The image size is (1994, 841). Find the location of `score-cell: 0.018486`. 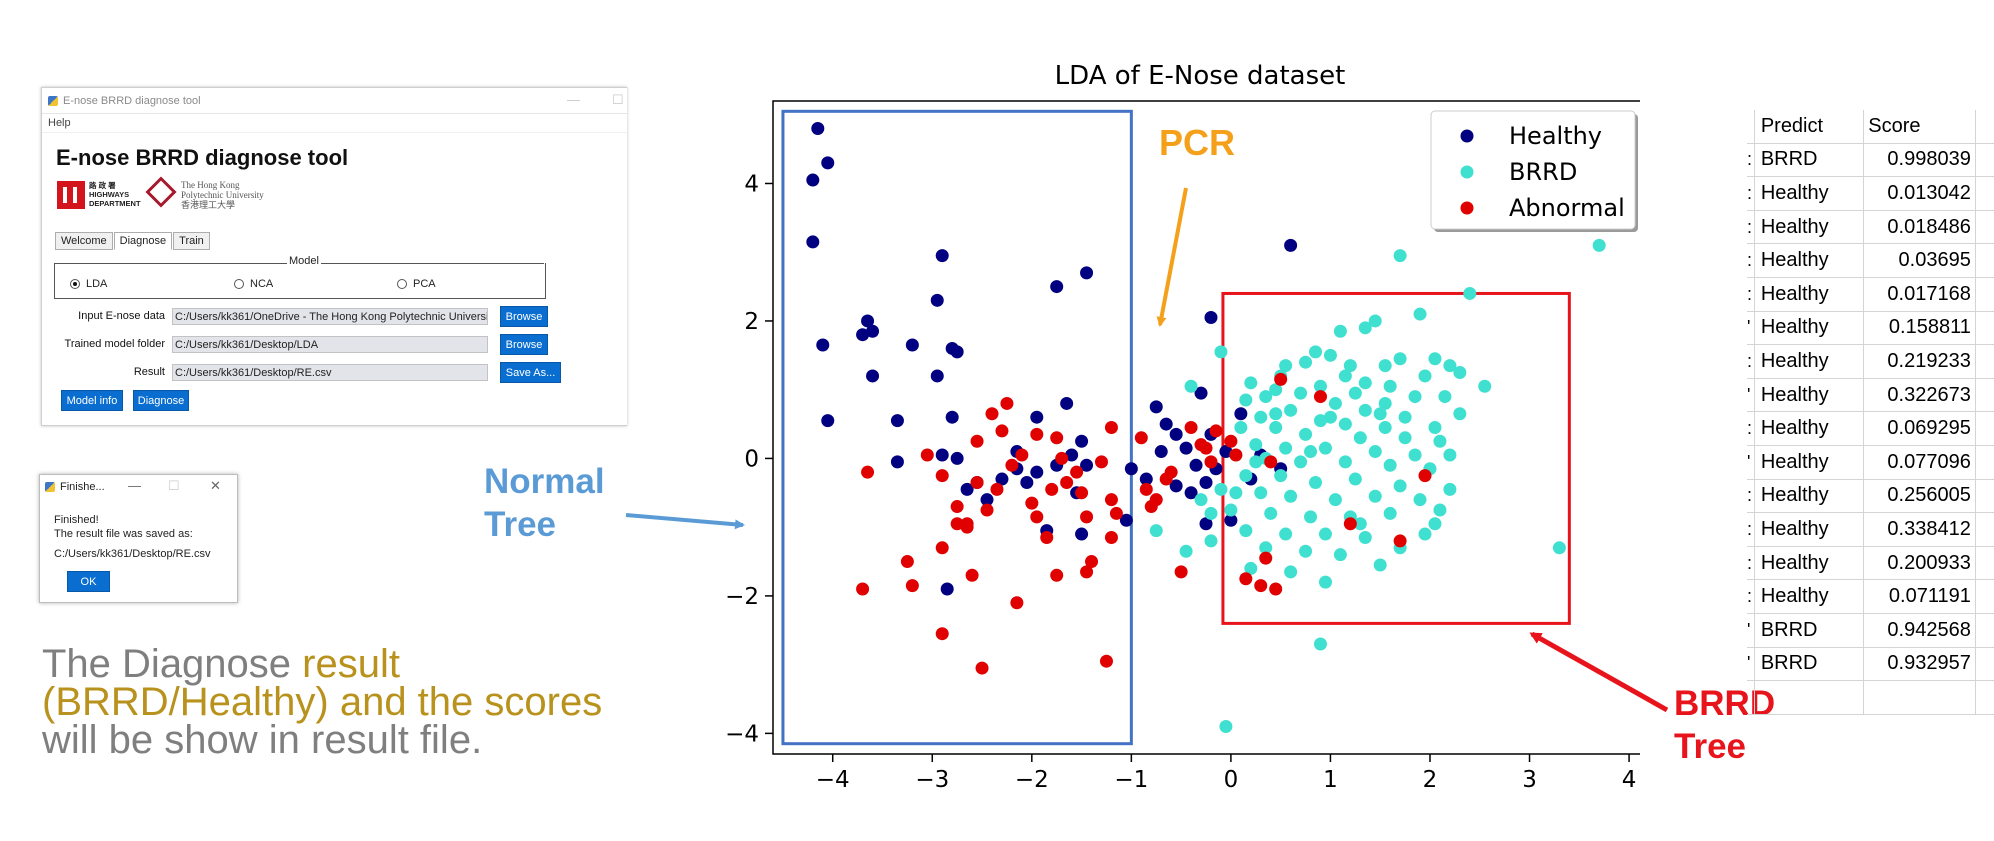

score-cell: 0.018486 is located at coordinates (1919, 227).